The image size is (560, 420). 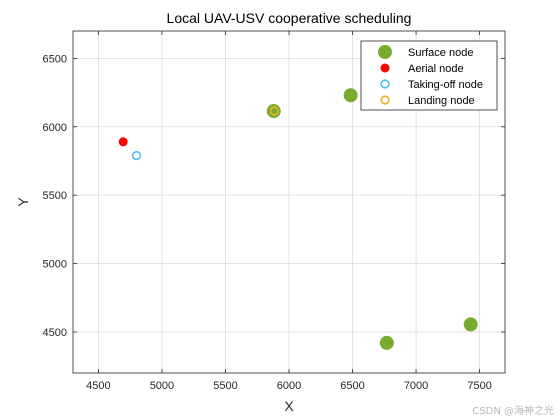 I want to click on y-tick-label: 6000, so click(x=55, y=128).